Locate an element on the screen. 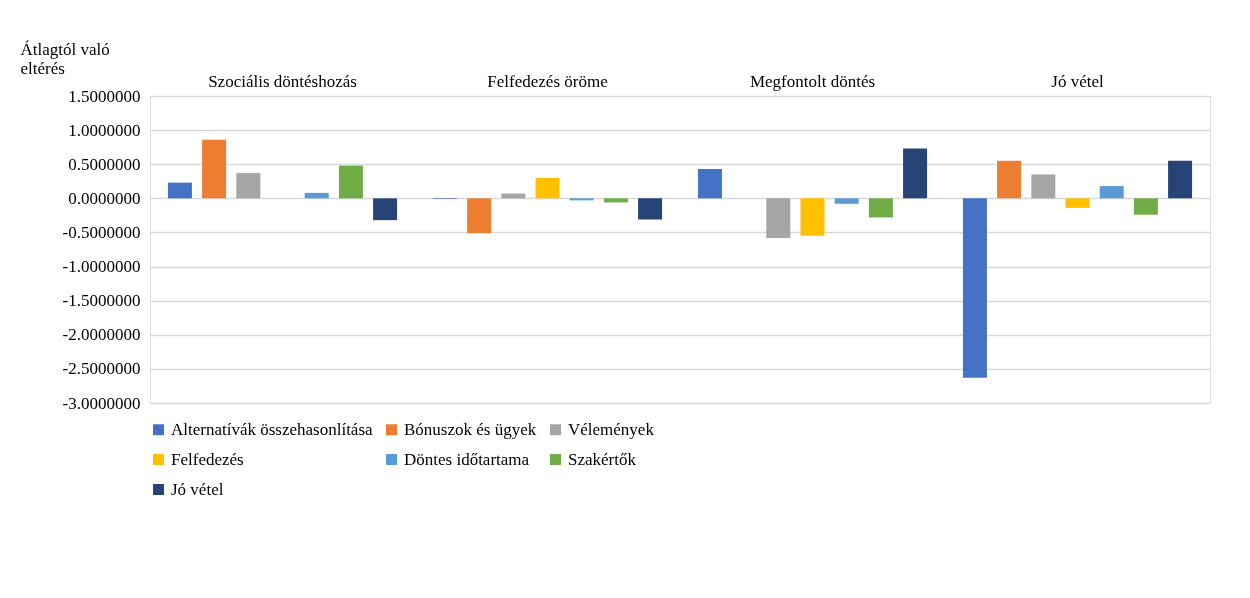 This screenshot has width=1250, height=598. x-tick-label: Felfedezés öröme is located at coordinates (547, 81).